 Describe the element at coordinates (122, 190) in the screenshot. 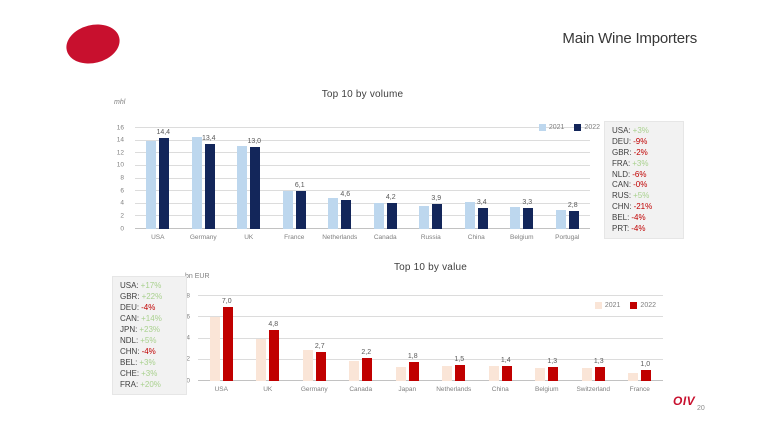

I see `y-tick-label: 6` at that location.